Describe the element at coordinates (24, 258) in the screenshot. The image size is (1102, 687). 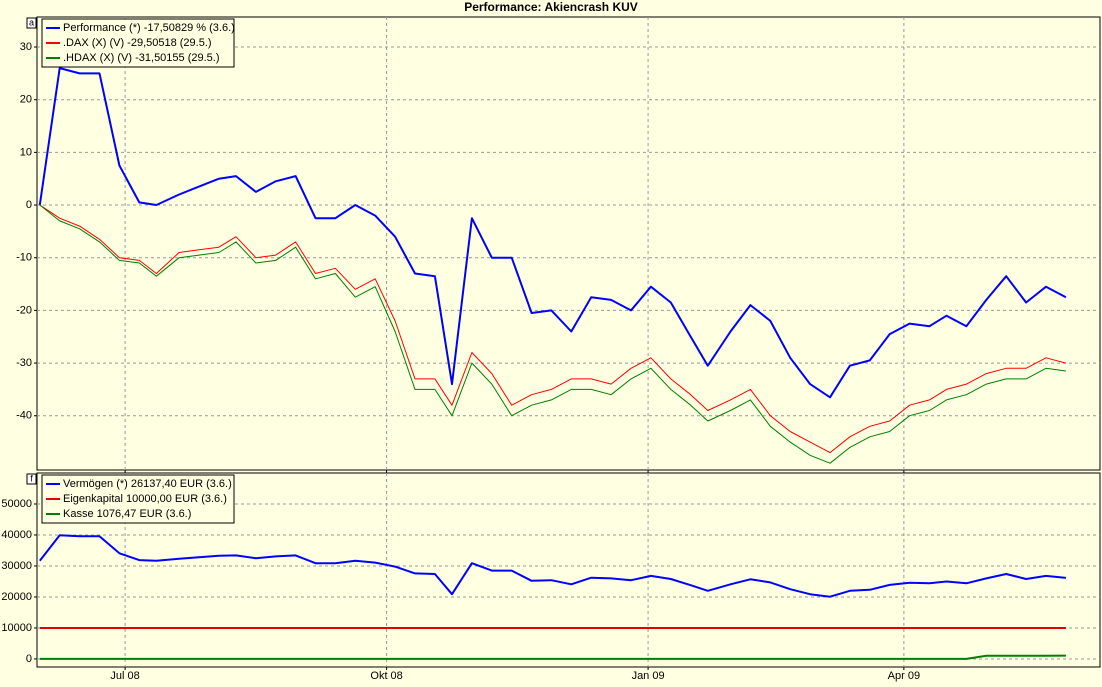
I see `y-tick-label: -10` at that location.